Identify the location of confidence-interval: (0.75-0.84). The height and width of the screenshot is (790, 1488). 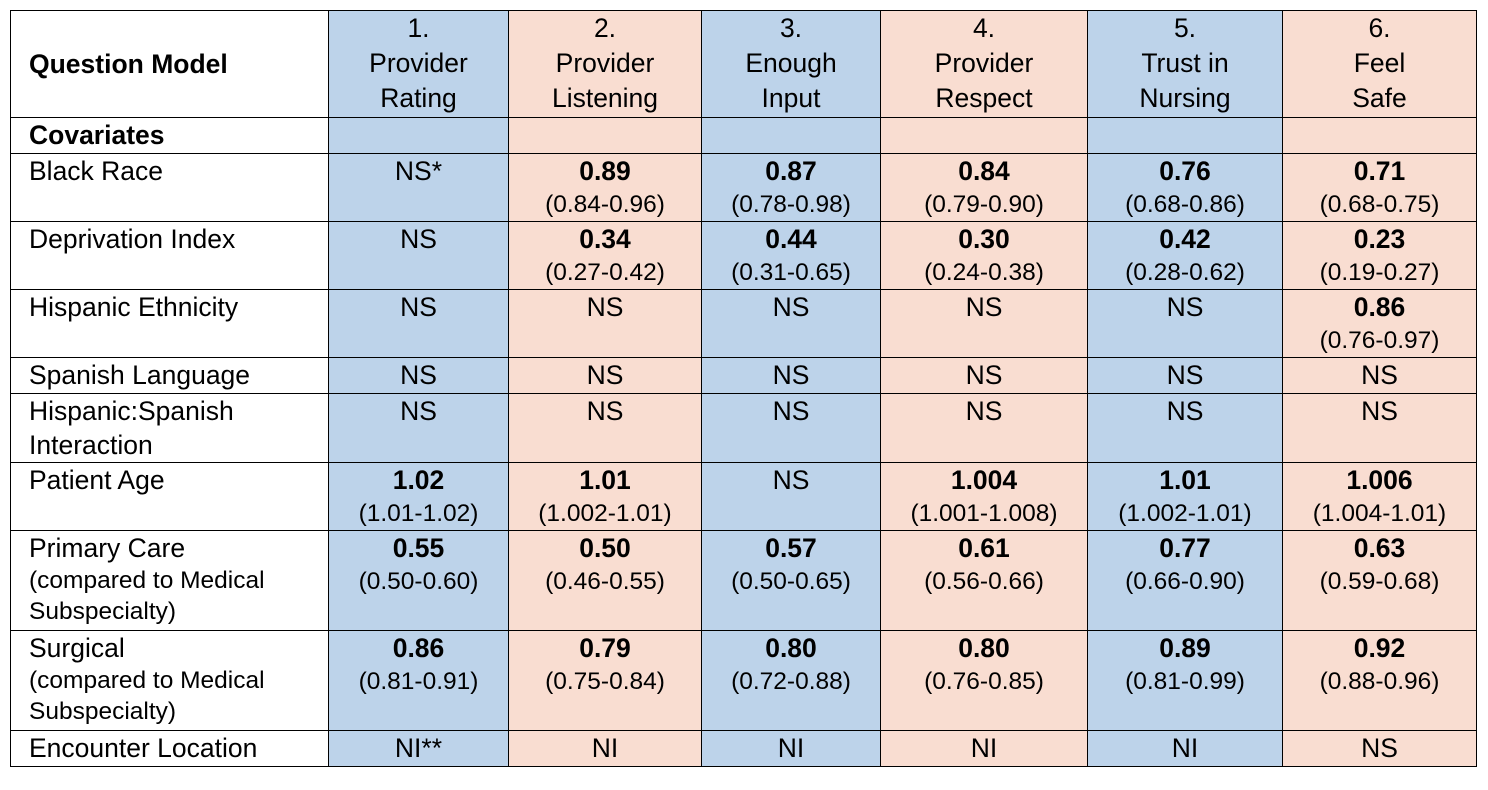
(605, 681).